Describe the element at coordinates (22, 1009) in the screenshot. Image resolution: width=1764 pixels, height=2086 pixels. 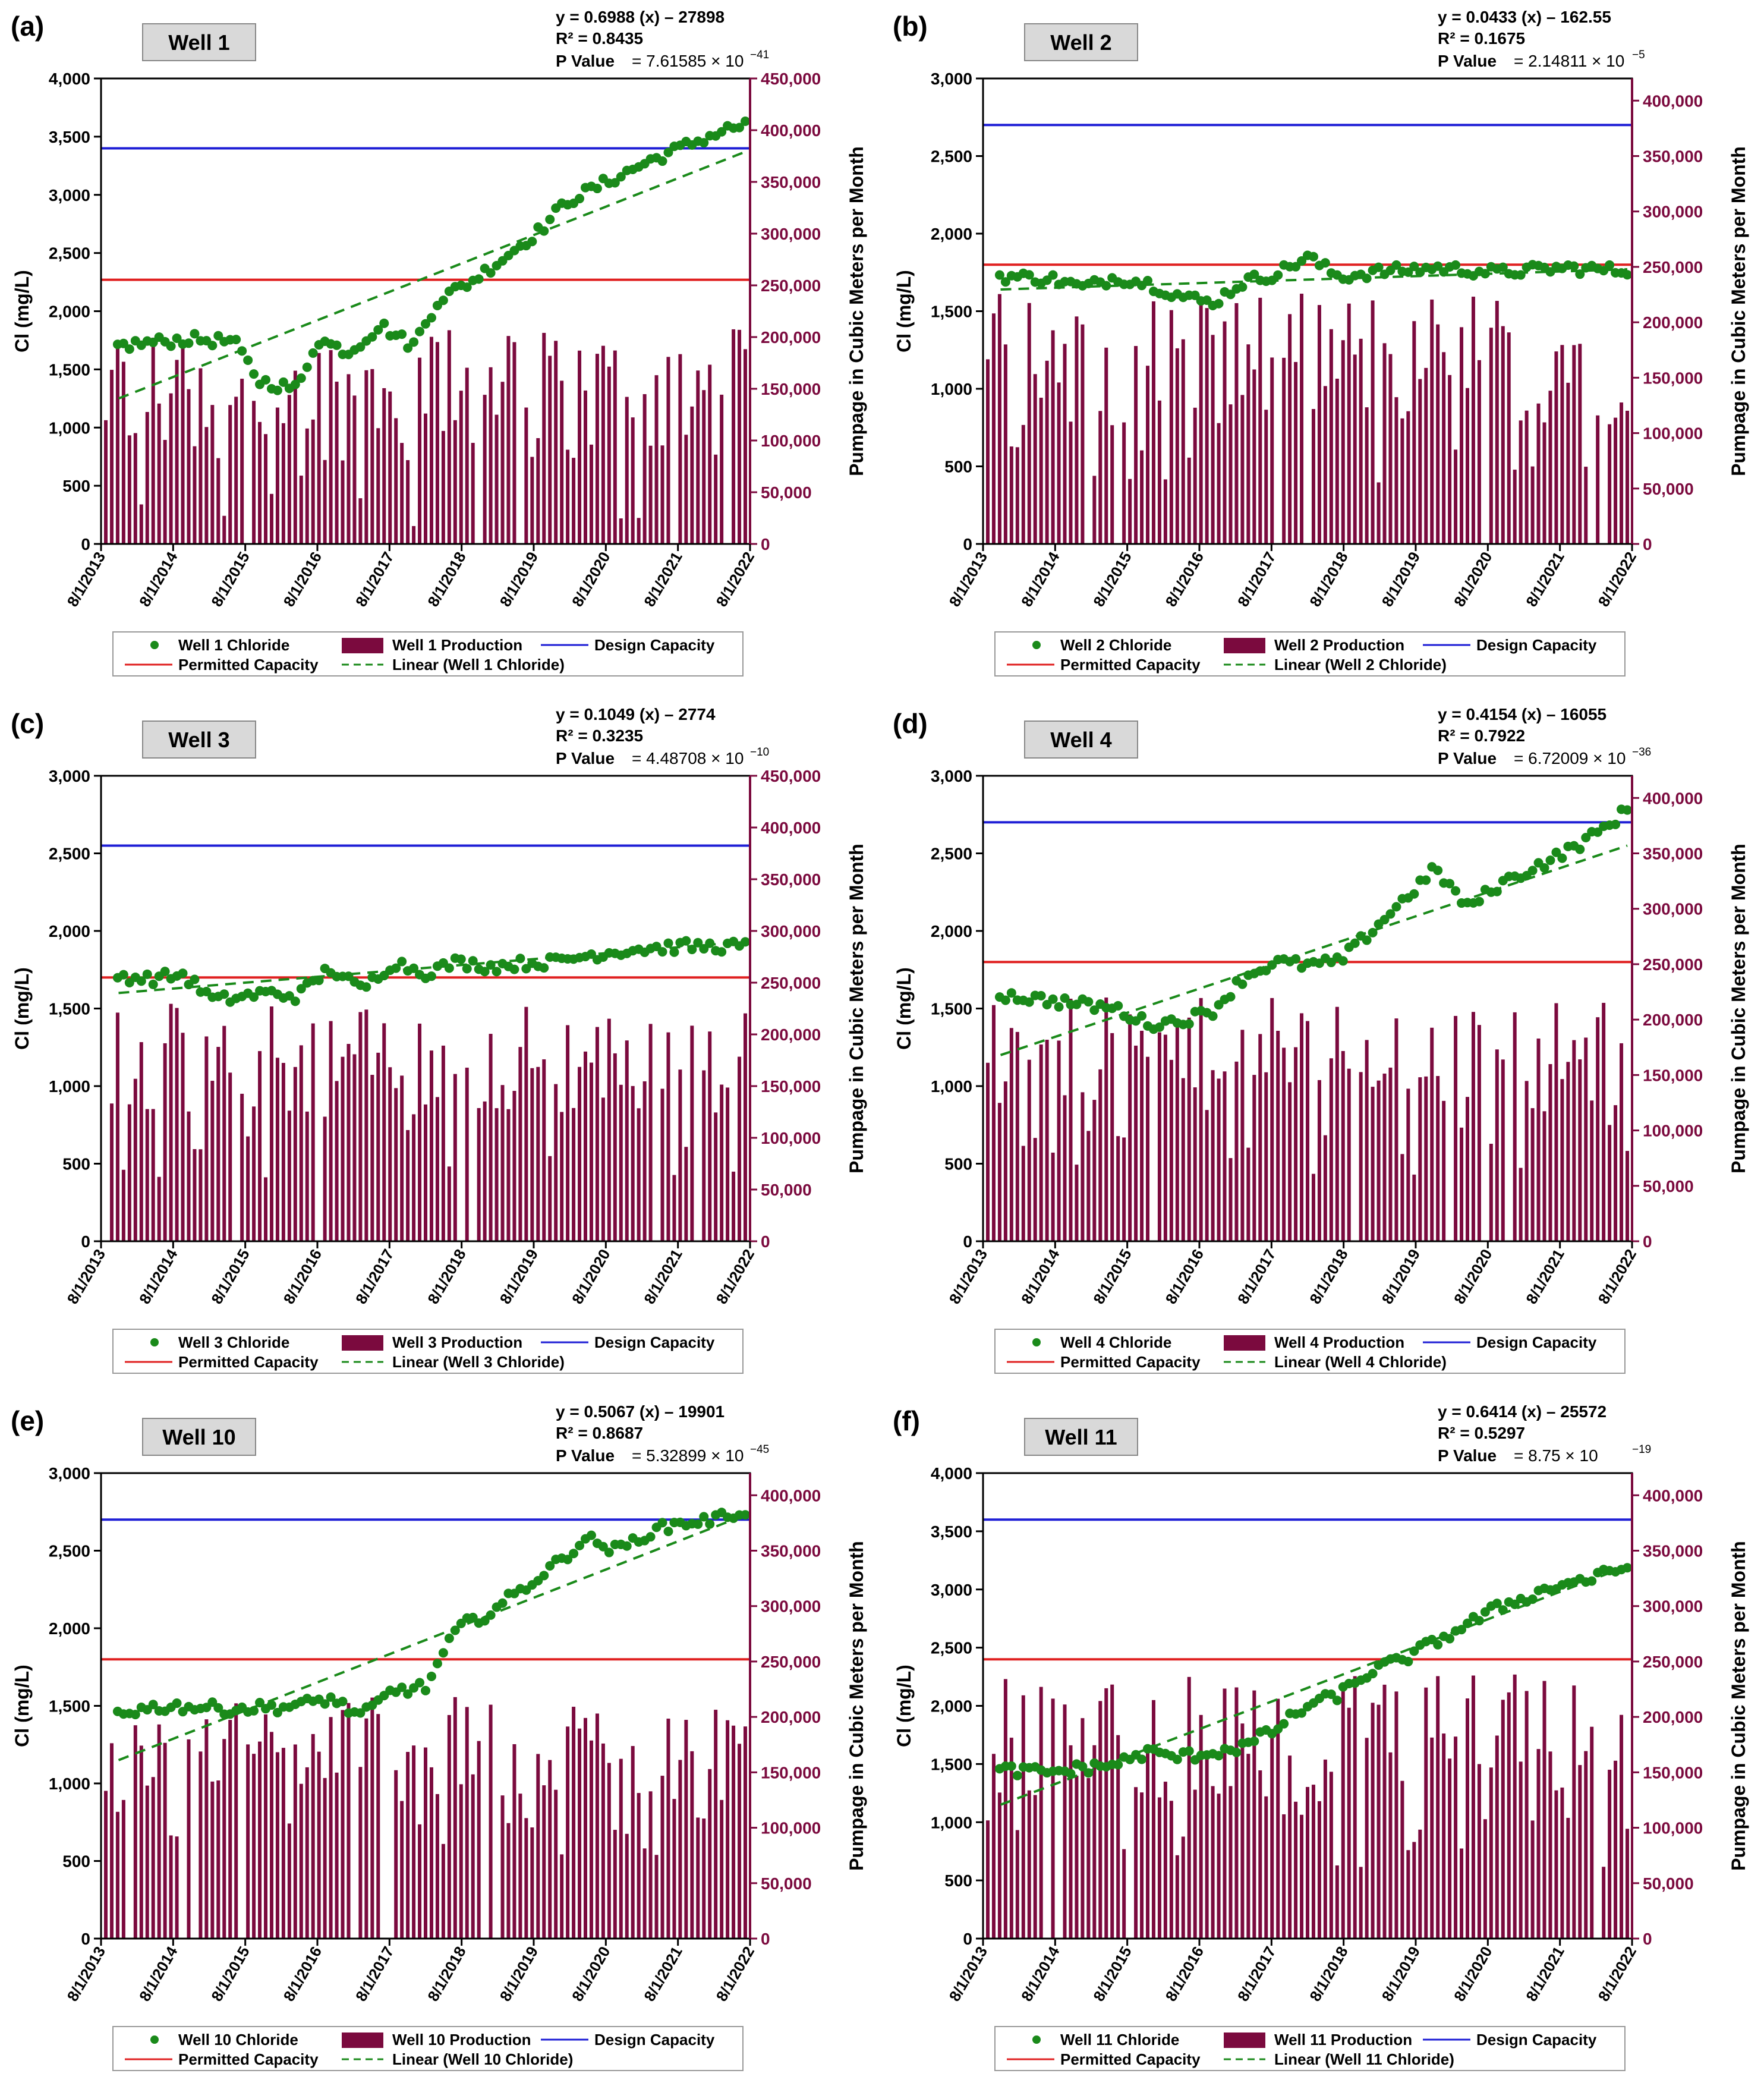
I see `left-axis-title: Cl (mg/L)` at that location.